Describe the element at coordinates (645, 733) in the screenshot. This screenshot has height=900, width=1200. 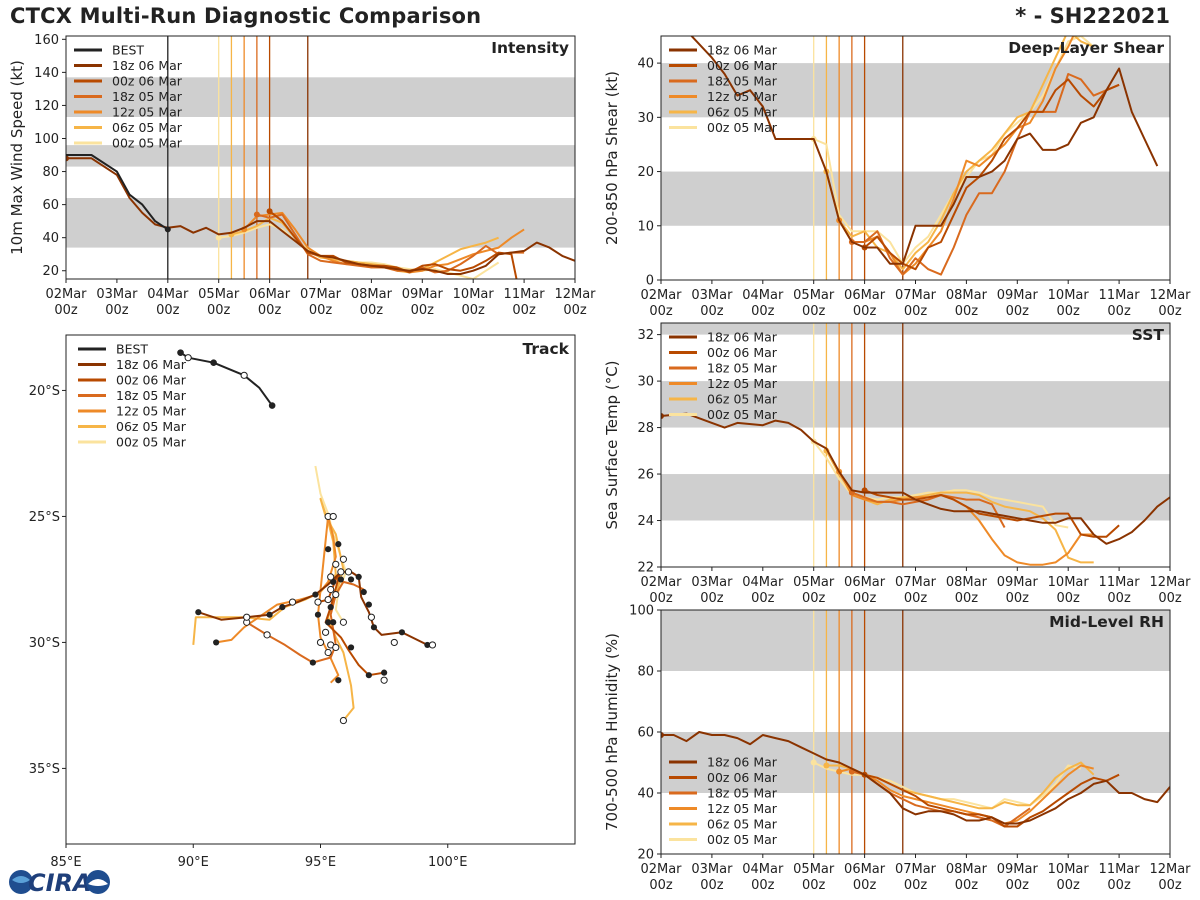
I see `rh-ytick-label: 60` at that location.